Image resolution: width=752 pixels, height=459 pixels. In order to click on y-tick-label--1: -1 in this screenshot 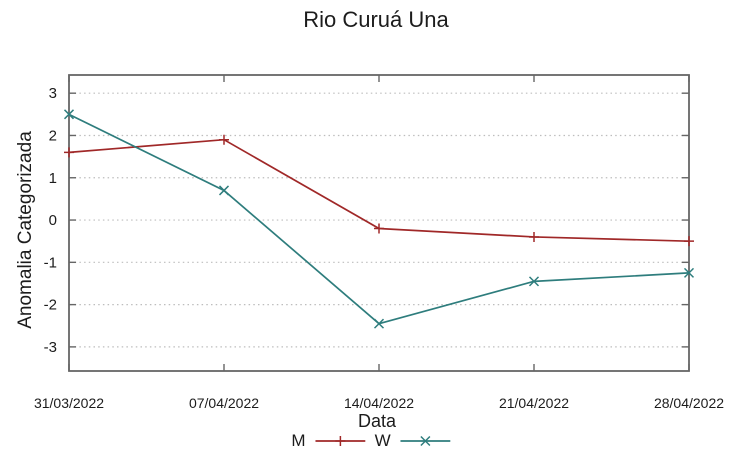, I will do `click(50, 262)`.